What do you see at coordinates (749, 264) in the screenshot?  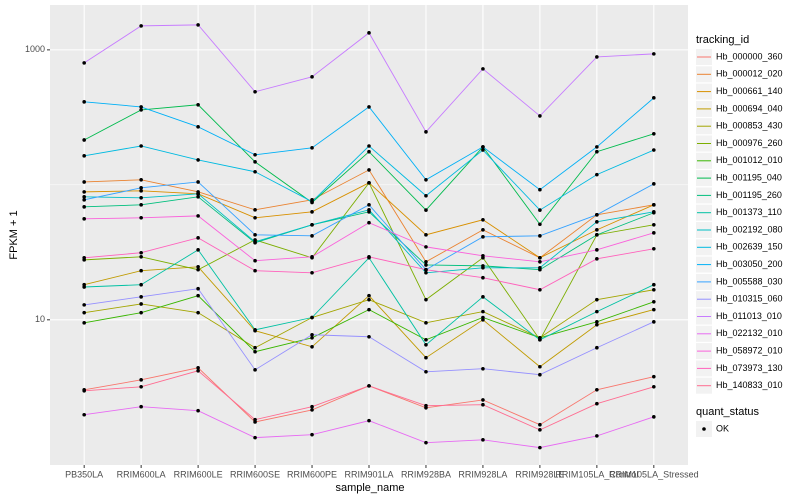 I see `legend-label: Hb_003050_200` at bounding box center [749, 264].